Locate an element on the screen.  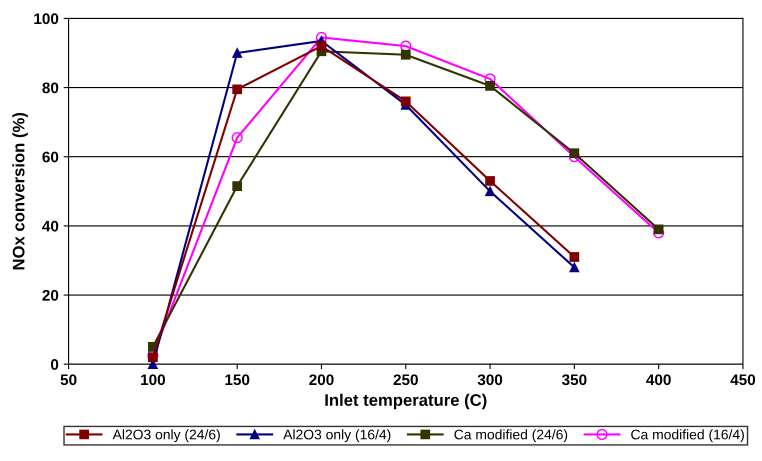
y-tick-label: 0 is located at coordinates (54, 364).